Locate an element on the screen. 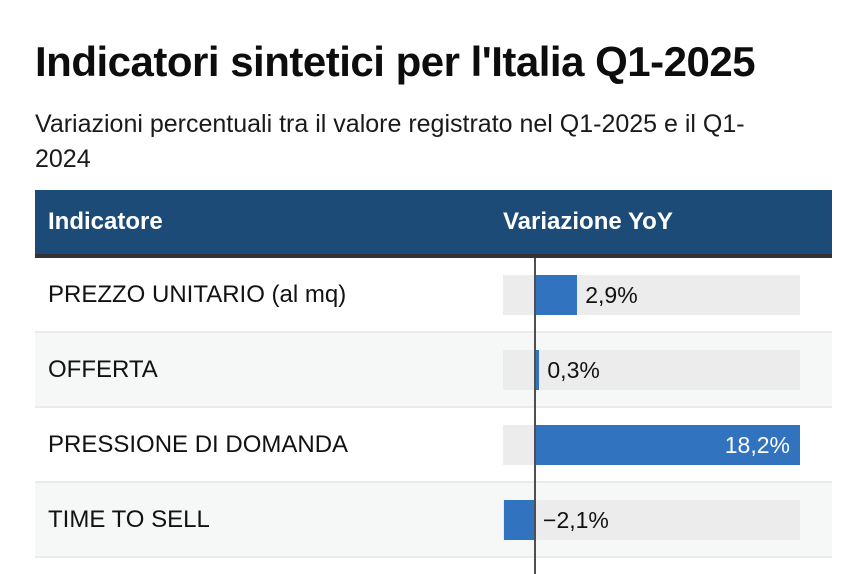  bar-area: −2,1% is located at coordinates (651, 519).